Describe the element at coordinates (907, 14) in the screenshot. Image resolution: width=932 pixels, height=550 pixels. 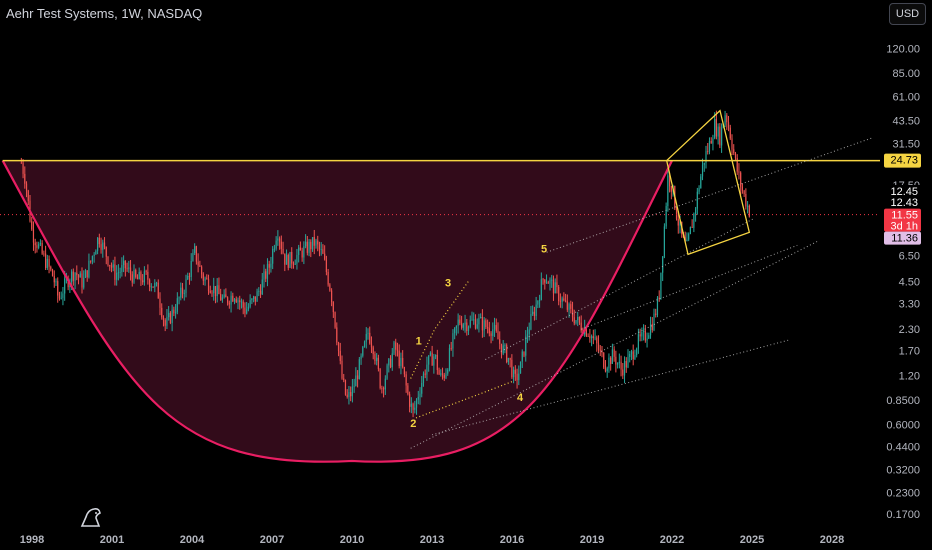
I see `currency-button: USD` at that location.